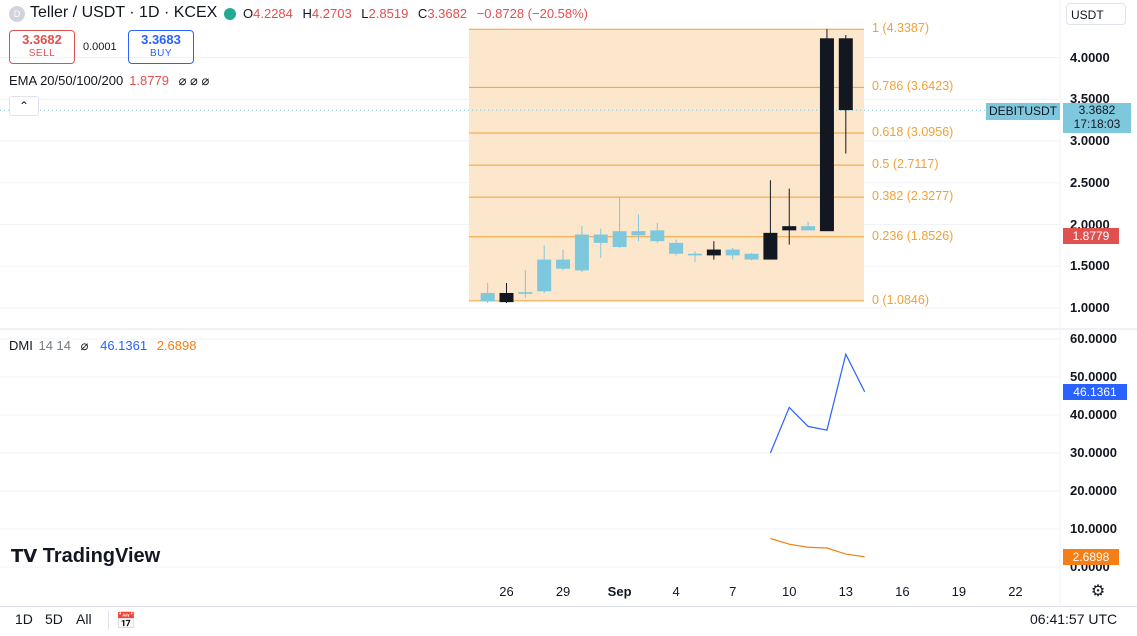 This screenshot has height=636, width=1137. I want to click on ohlc-background, so click(432, 13).